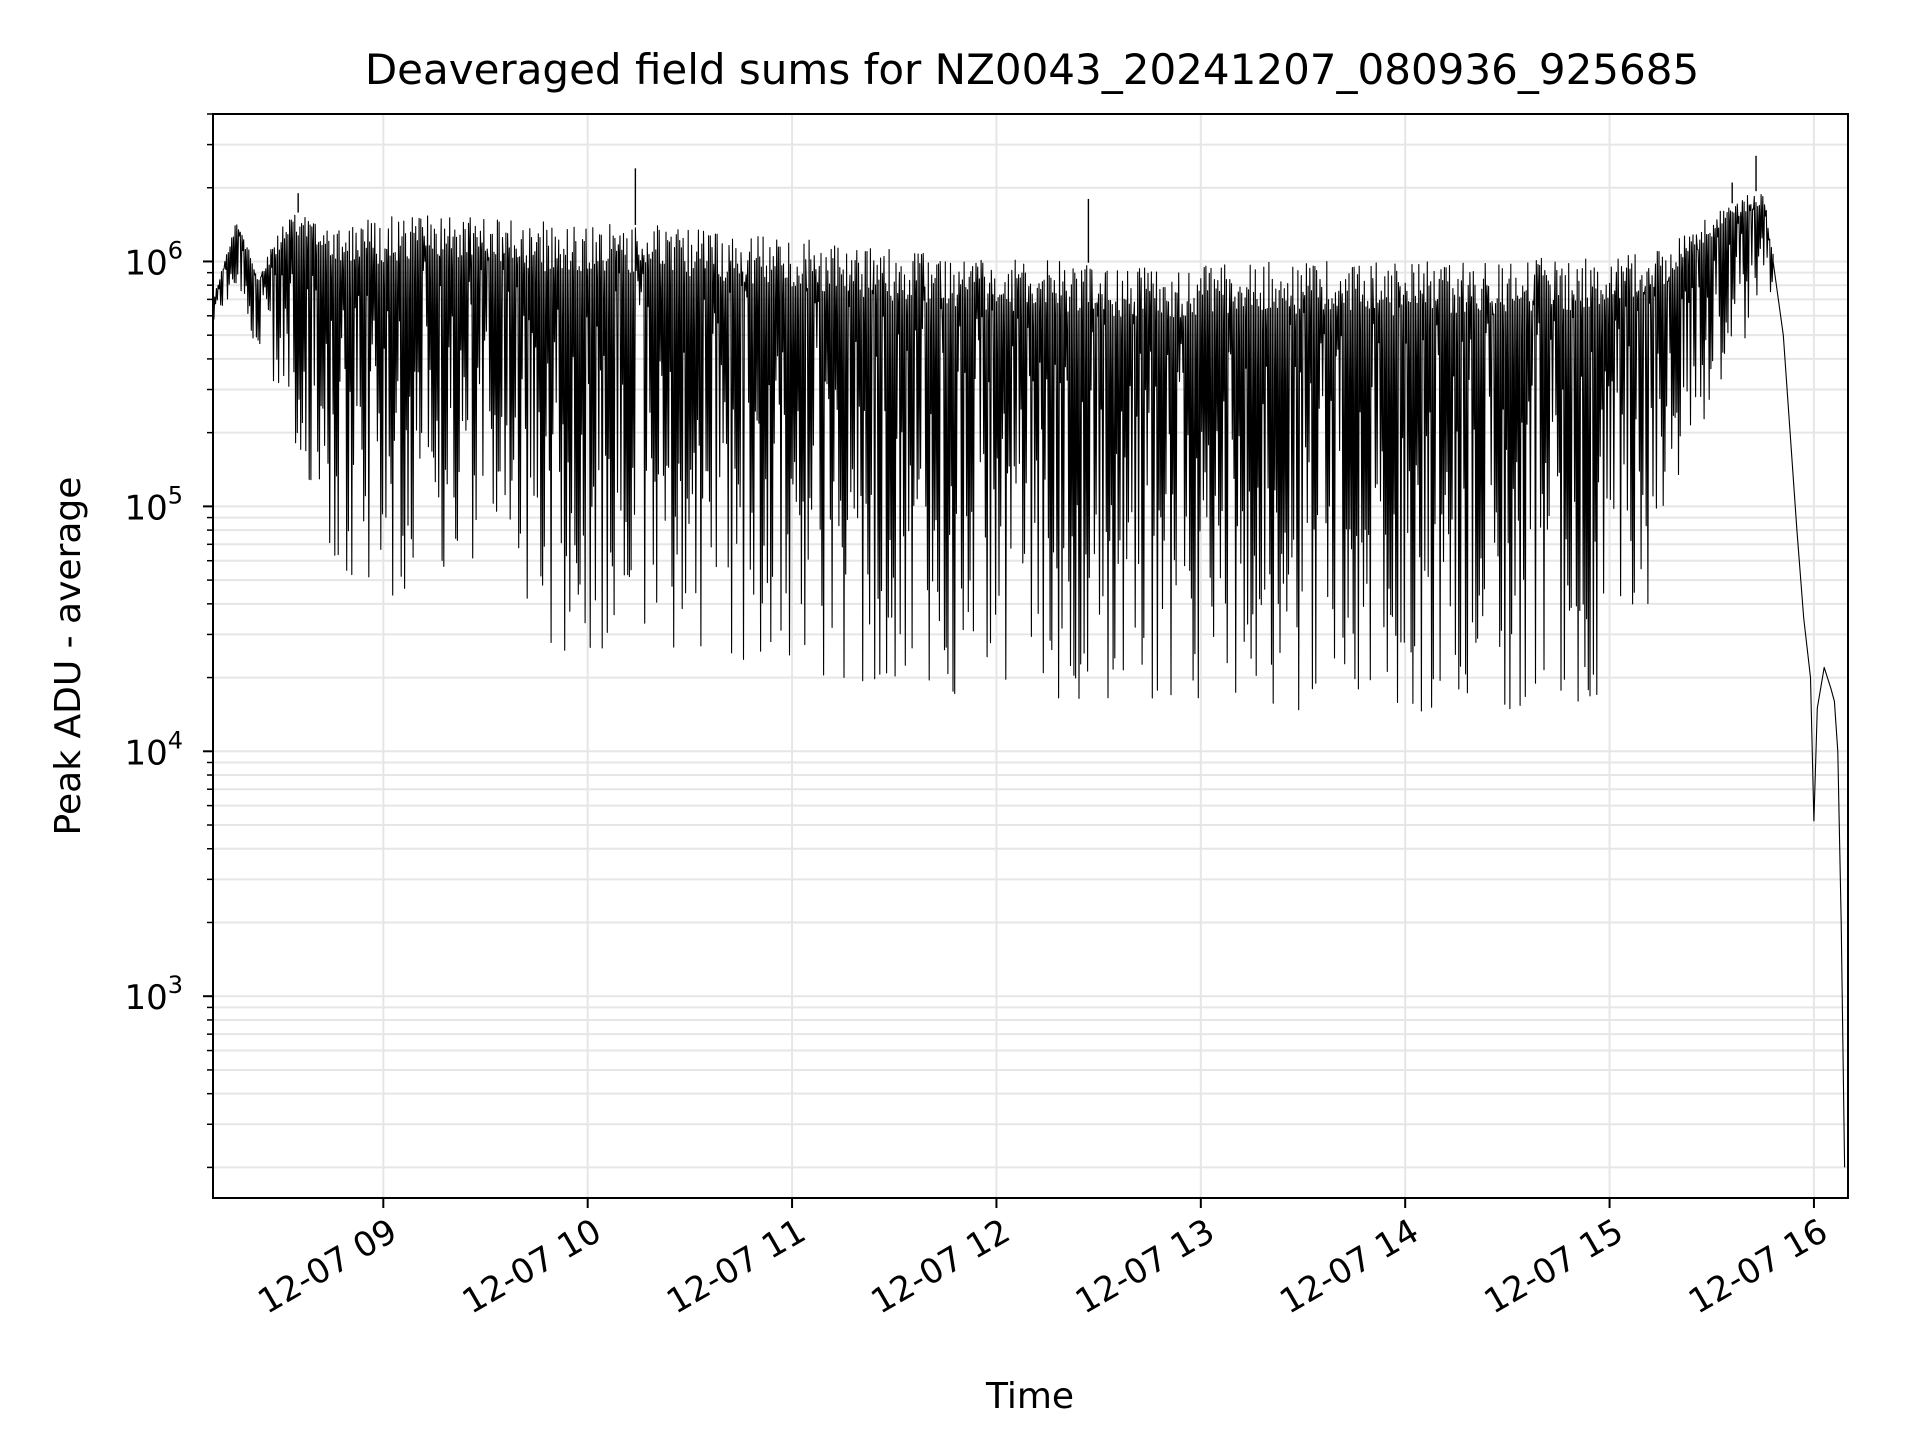 This screenshot has height=1440, width=1920. What do you see at coordinates (153, 749) in the screenshot?
I see `y-tick-label: 10⁴` at bounding box center [153, 749].